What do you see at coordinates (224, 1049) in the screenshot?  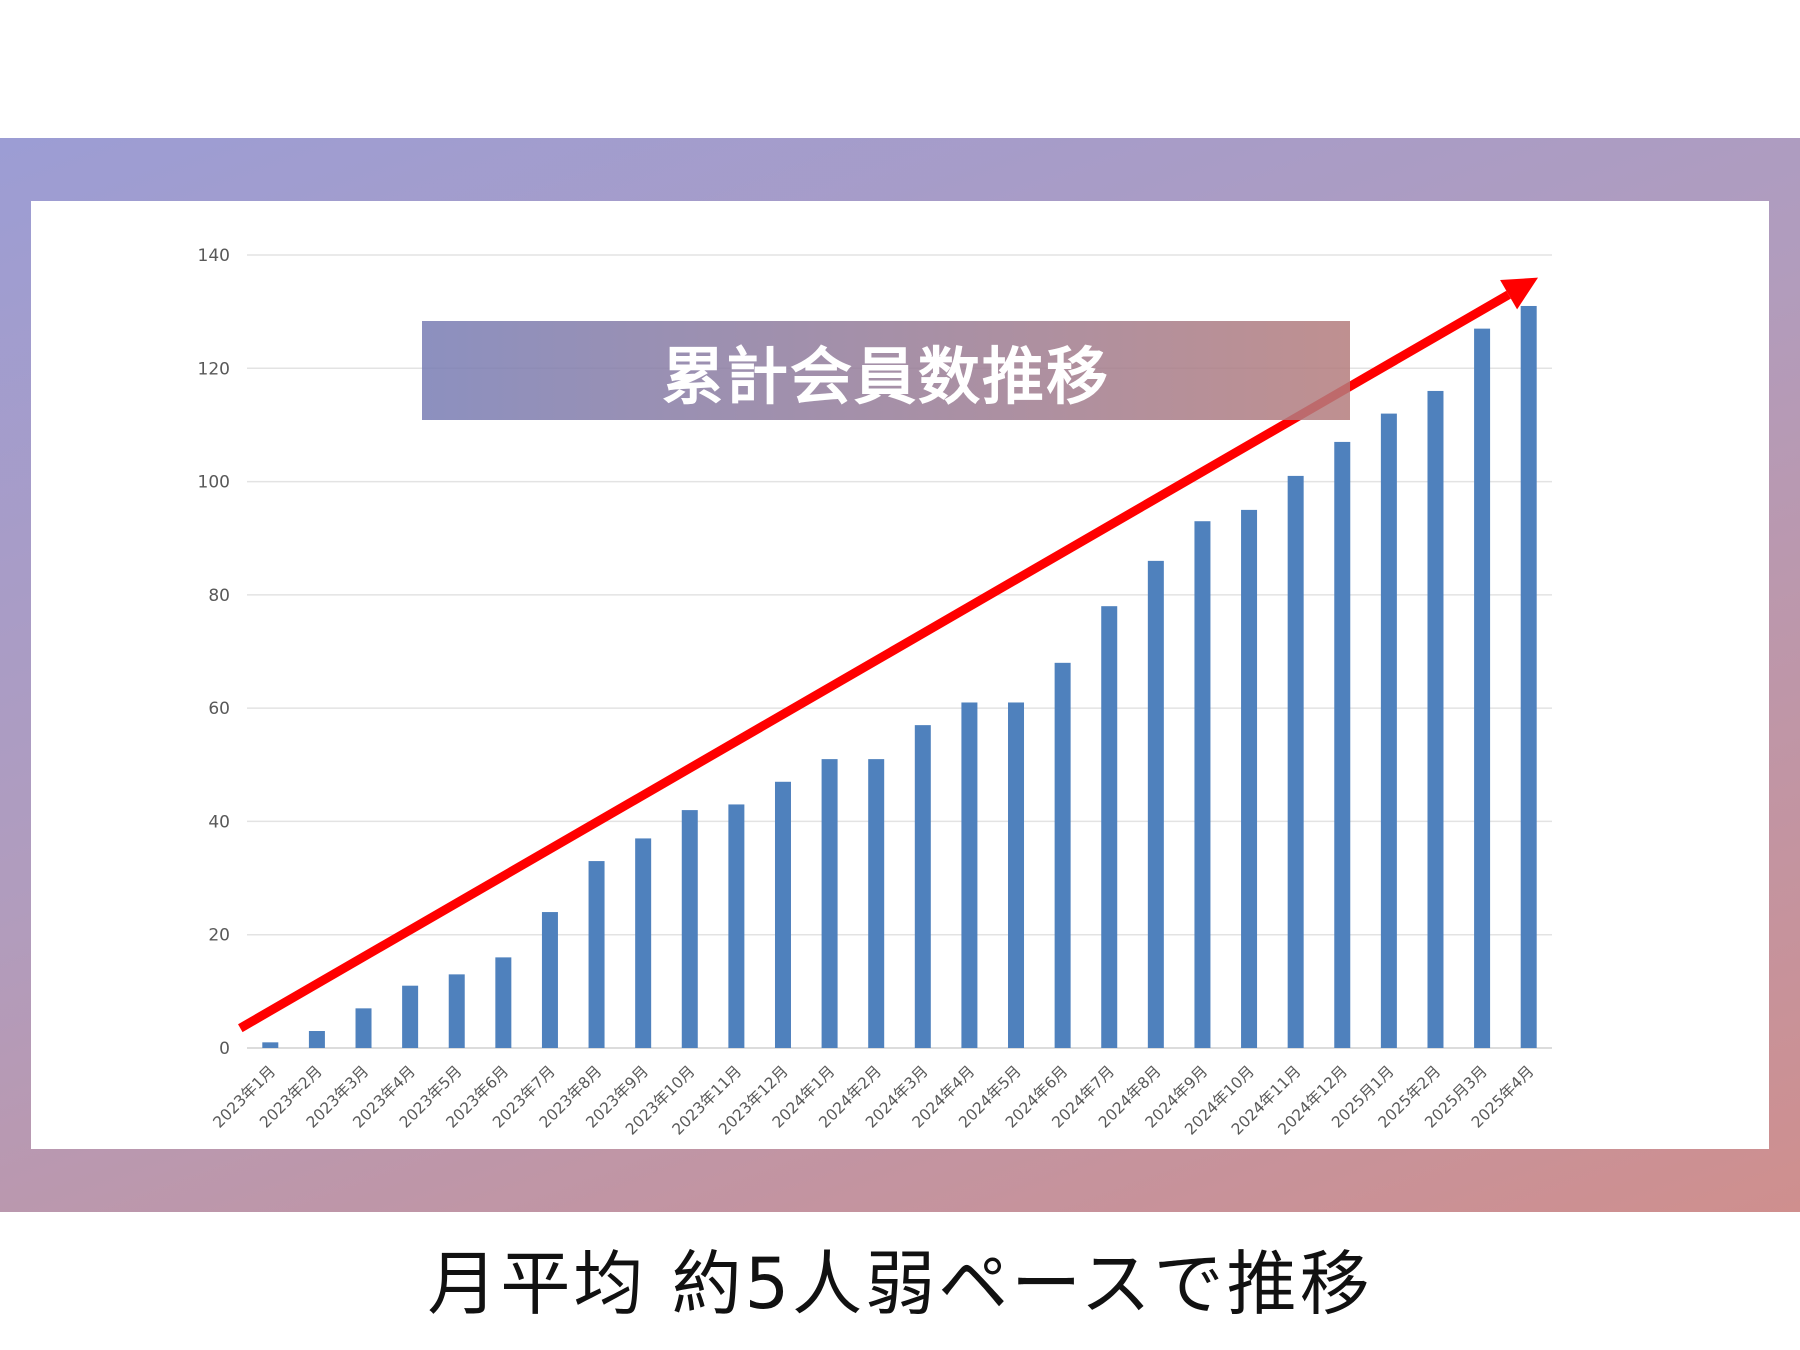 I see `y-tick-label: 0` at bounding box center [224, 1049].